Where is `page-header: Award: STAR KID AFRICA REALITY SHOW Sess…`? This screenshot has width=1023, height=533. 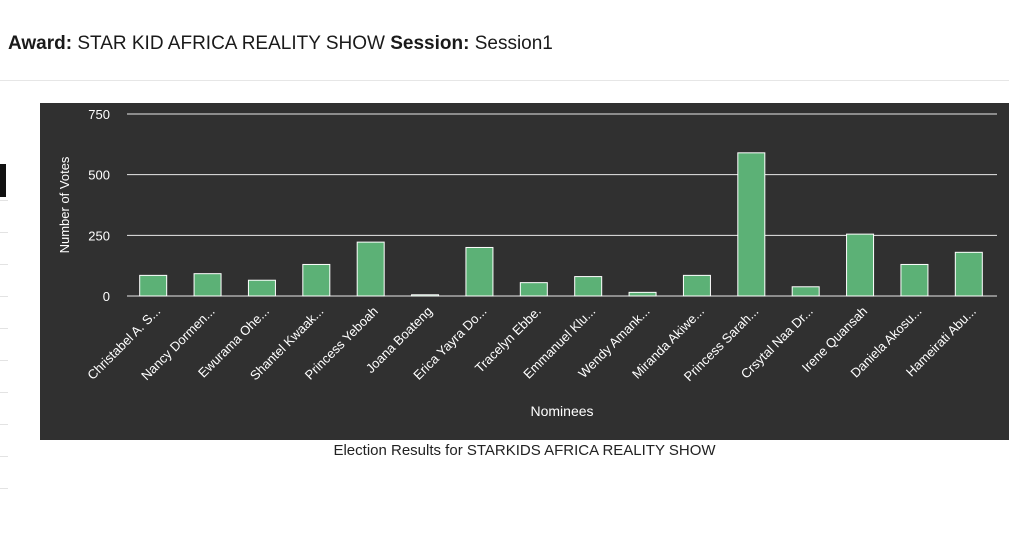
page-header: Award: STAR KID AFRICA REALITY SHOW Sess… is located at coordinates (504, 40).